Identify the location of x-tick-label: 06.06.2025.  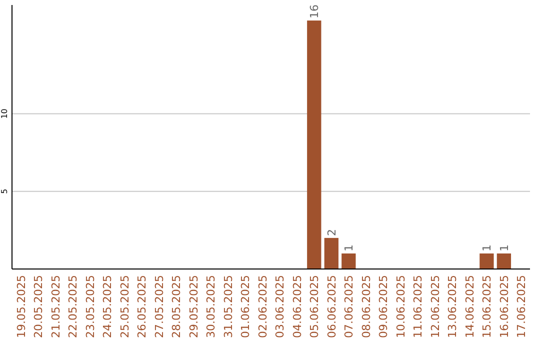
(331, 306).